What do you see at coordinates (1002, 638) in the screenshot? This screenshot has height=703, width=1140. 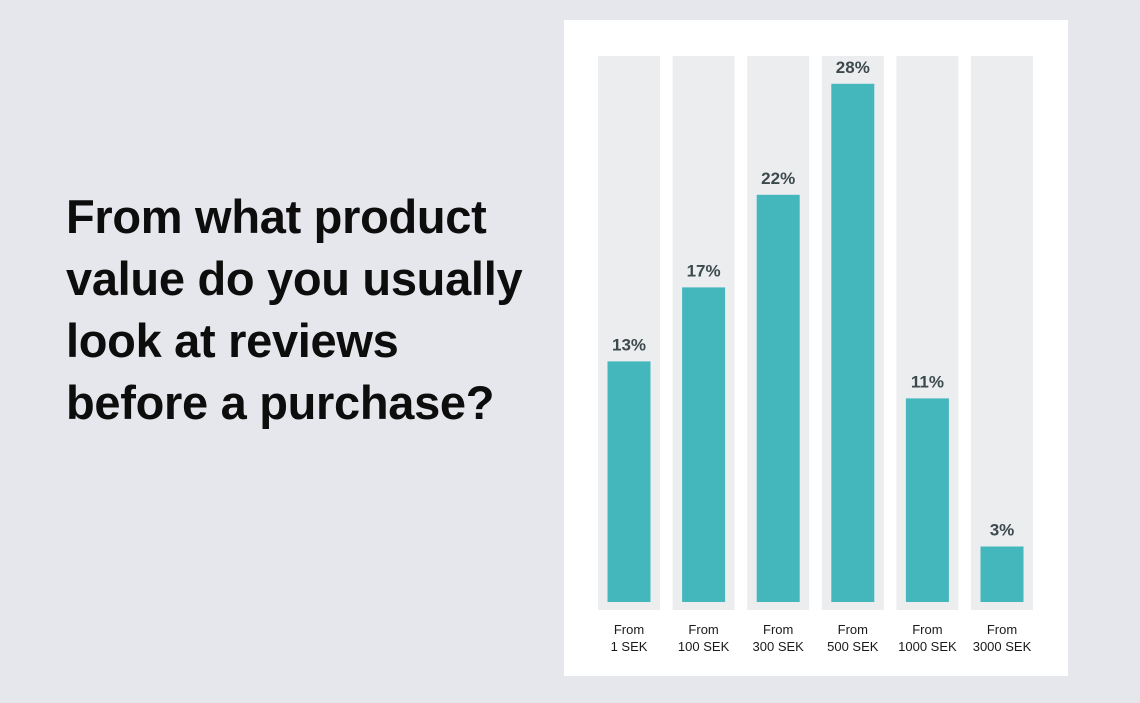 I see `category-label: From 3000 SEK` at bounding box center [1002, 638].